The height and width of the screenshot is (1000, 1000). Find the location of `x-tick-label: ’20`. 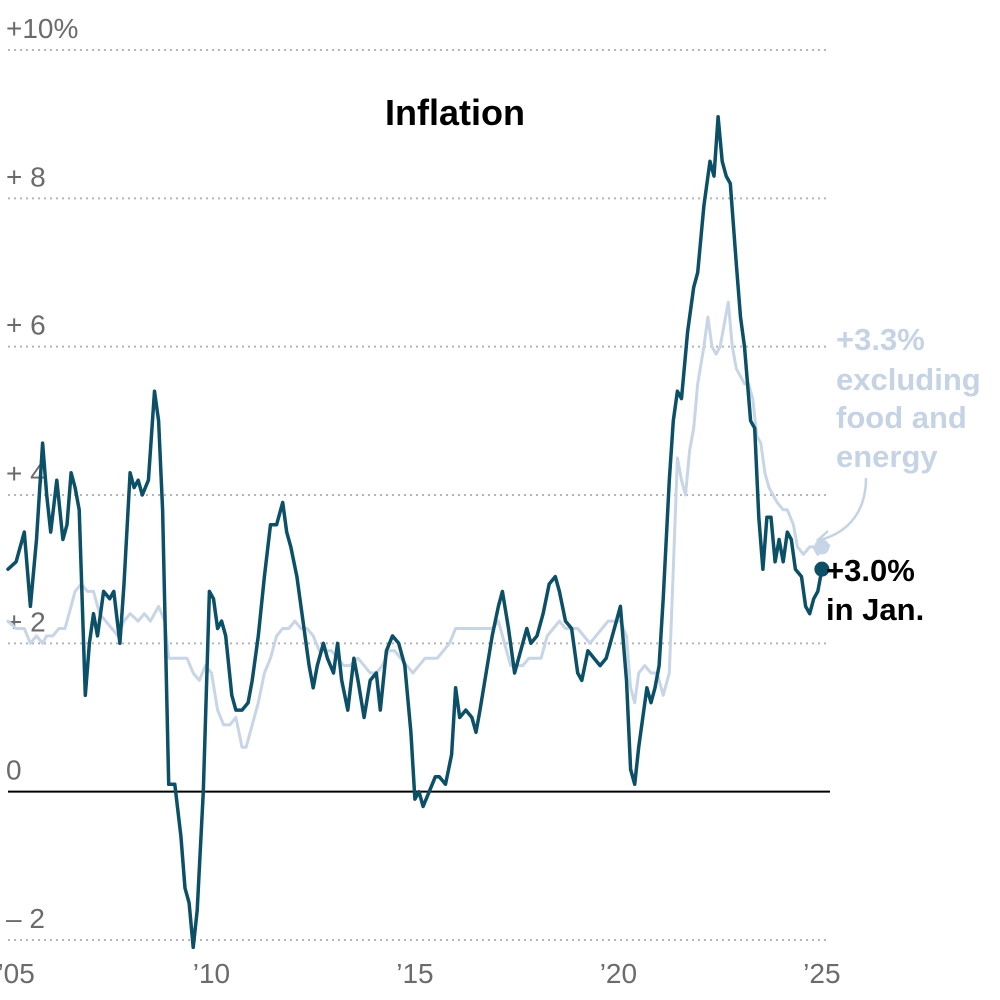

x-tick-label: ’20 is located at coordinates (618, 973).